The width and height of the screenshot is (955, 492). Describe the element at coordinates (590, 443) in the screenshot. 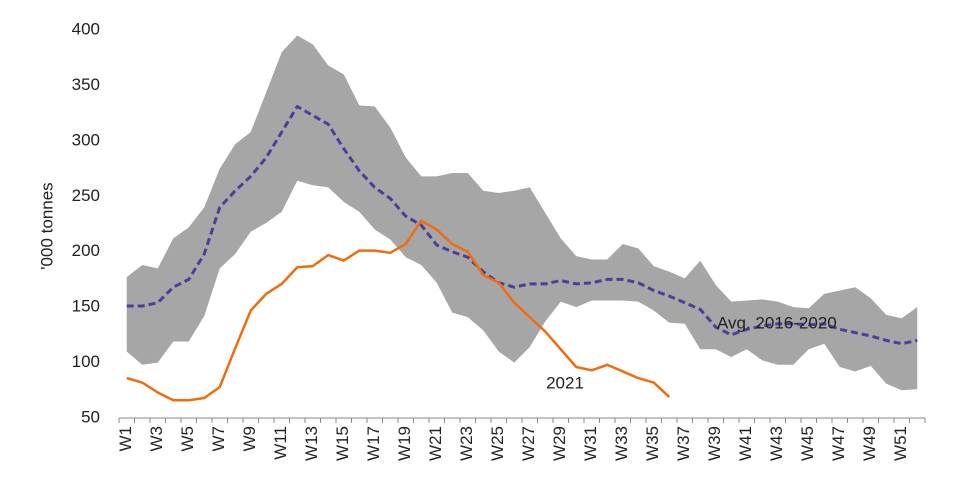

I see `x-tick-label: W31` at that location.